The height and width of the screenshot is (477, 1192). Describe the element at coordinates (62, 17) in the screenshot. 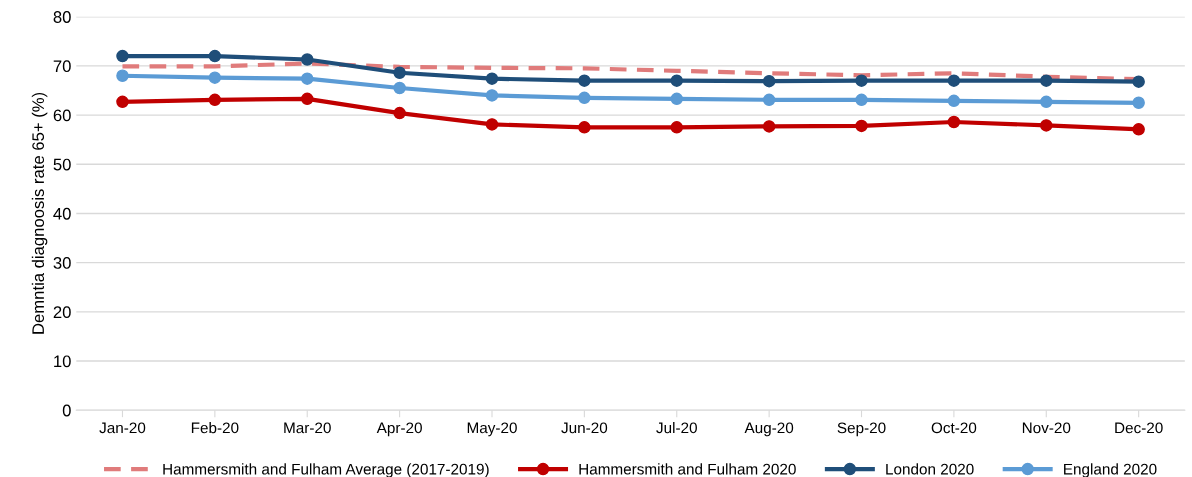

I see `y-tick-label: 80` at that location.